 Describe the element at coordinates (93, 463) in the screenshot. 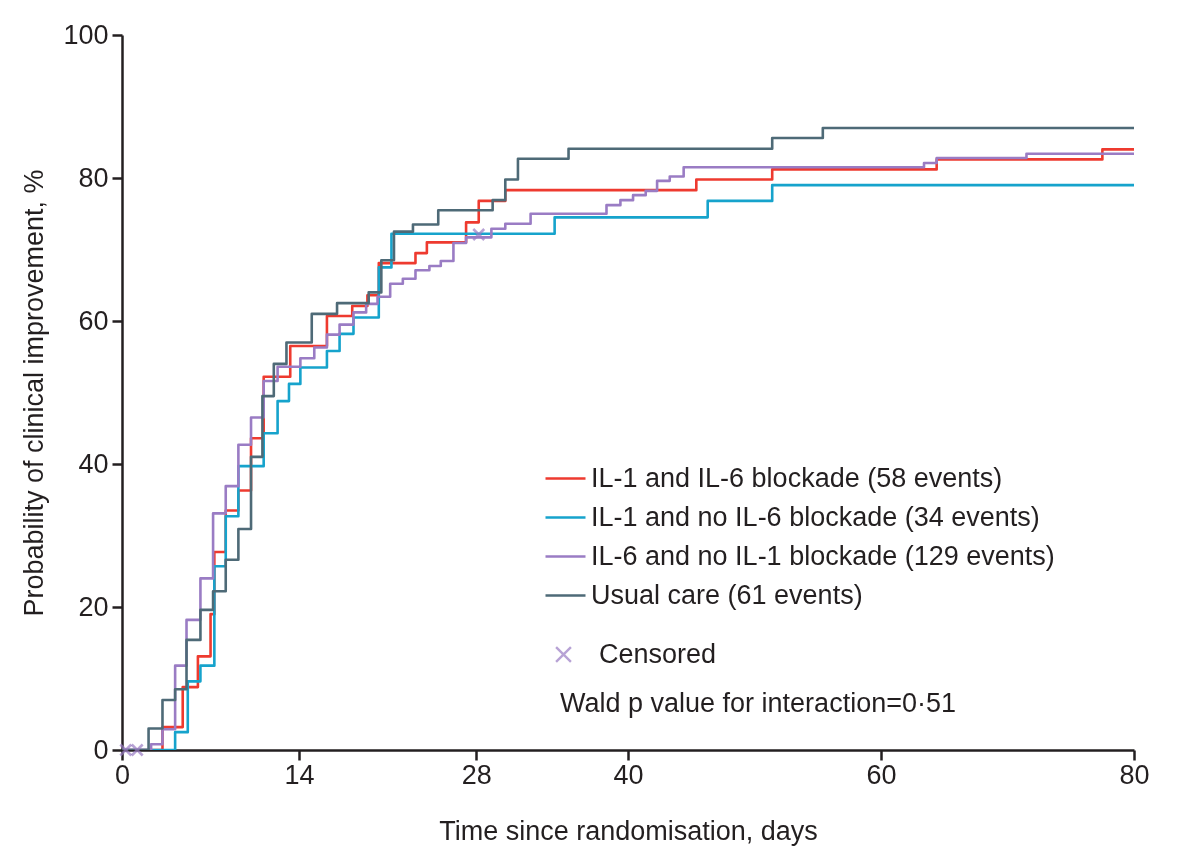

I see `y-tick-label: 40` at that location.